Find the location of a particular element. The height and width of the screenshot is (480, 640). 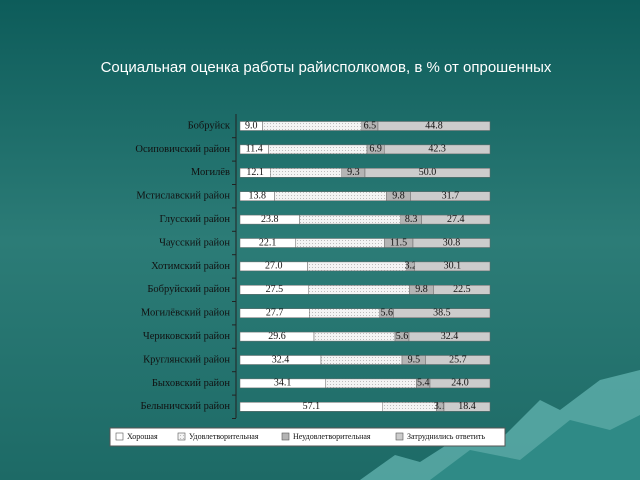

value-label: 12.1 is located at coordinates (255, 172).